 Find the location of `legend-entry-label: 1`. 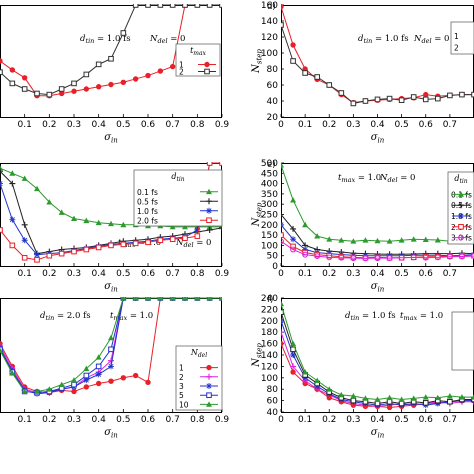

legend-entry-label: 1 is located at coordinates (456, 36).